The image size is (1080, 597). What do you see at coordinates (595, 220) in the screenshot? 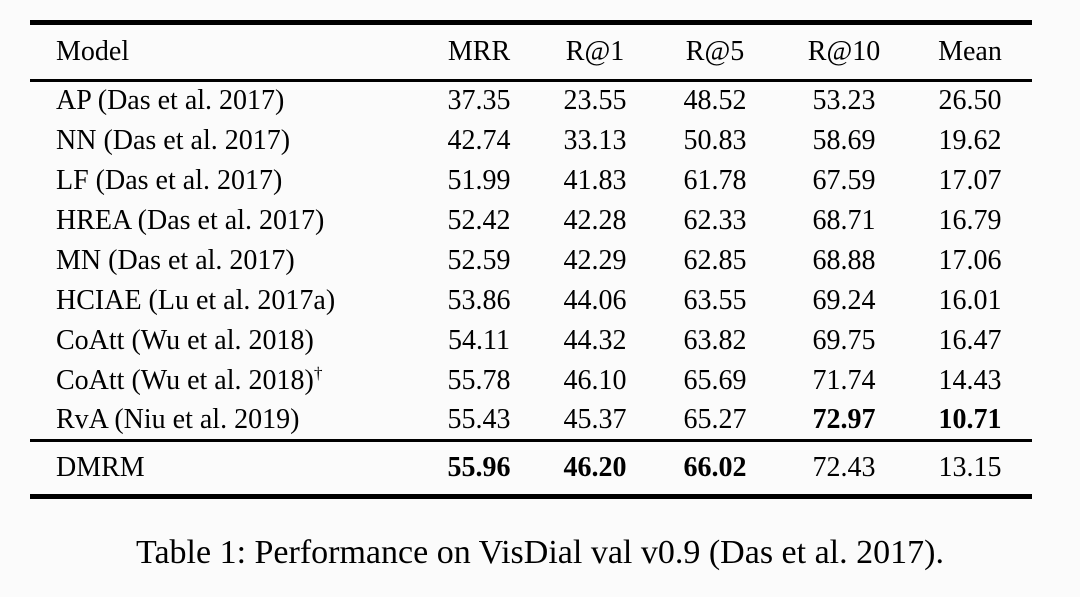
I see `metric-cell: 42.28` at bounding box center [595, 220].